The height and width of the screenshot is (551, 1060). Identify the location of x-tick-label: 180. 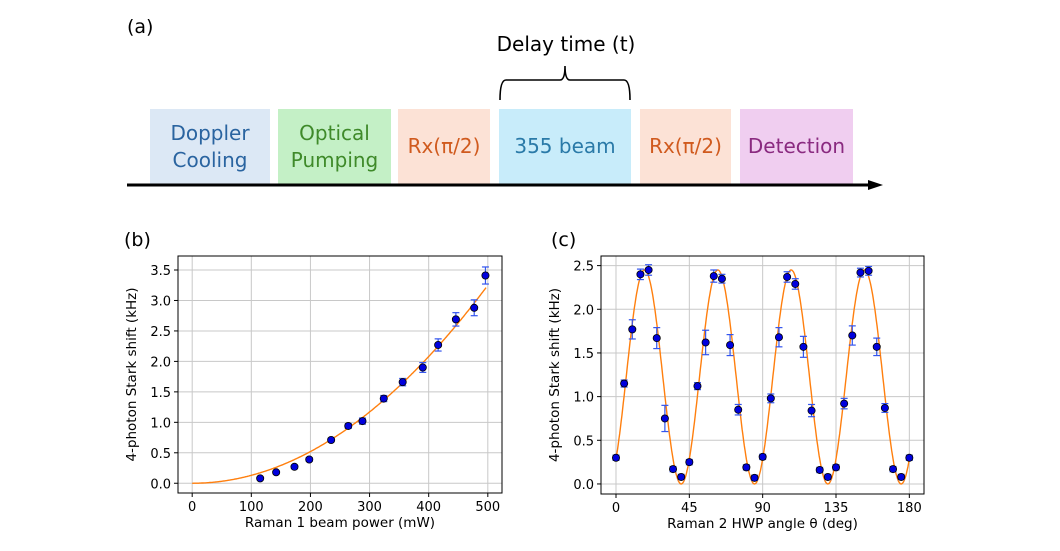
(909, 508).